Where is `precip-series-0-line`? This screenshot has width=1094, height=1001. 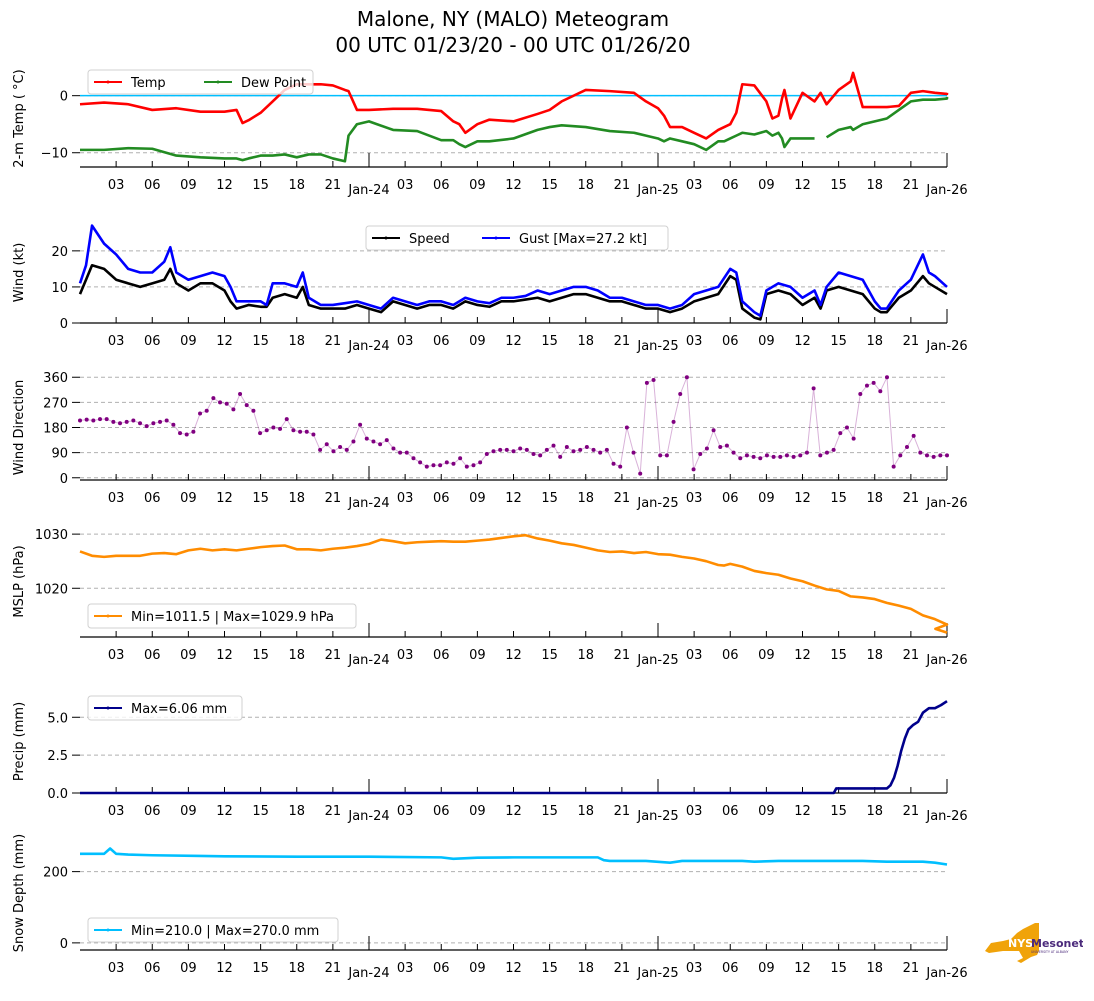
precip-series-0-line is located at coordinates (514, 747).